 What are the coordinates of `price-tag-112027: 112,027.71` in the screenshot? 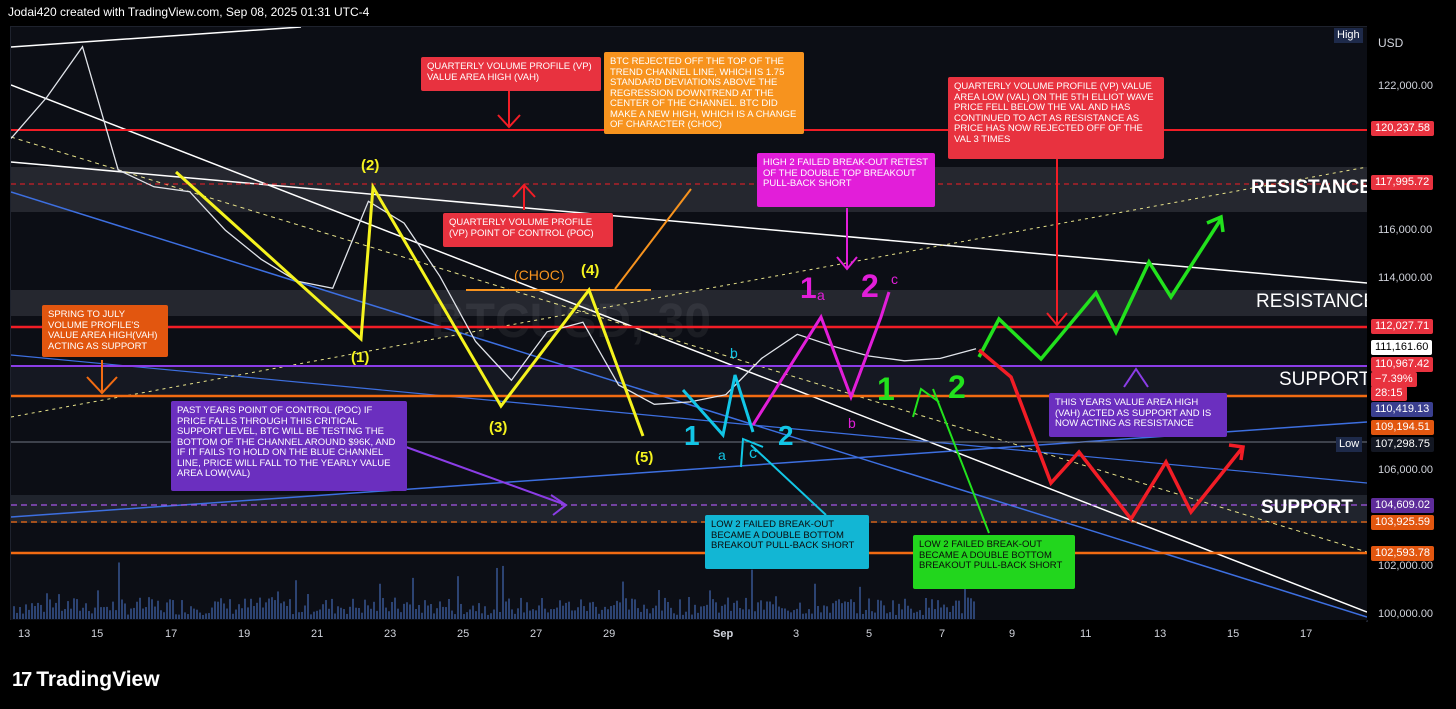 It's located at (1402, 326).